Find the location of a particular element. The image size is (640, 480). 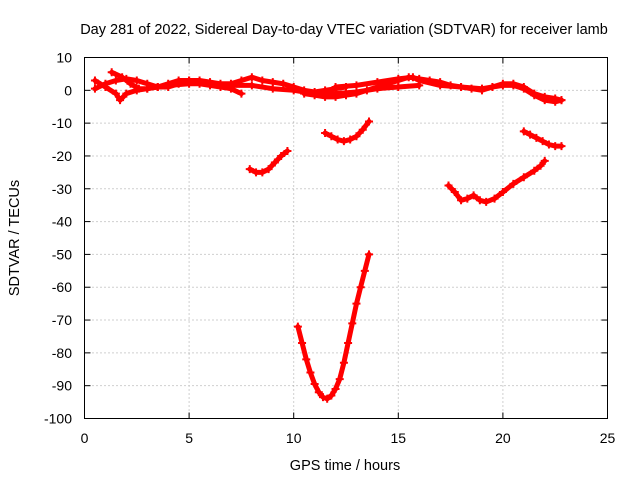

x-tick-label: 25 is located at coordinates (608, 438).